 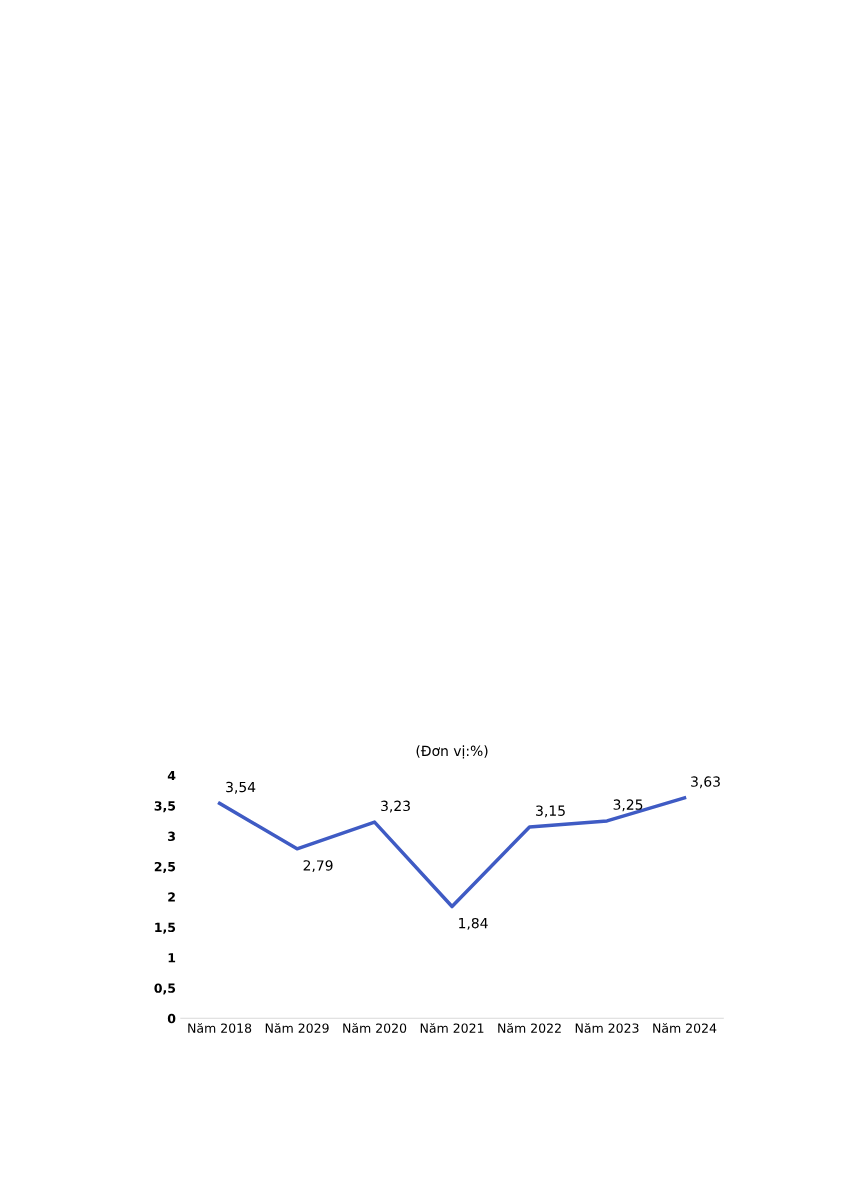 What do you see at coordinates (705, 782) in the screenshot?
I see `data-label: 3,63` at bounding box center [705, 782].